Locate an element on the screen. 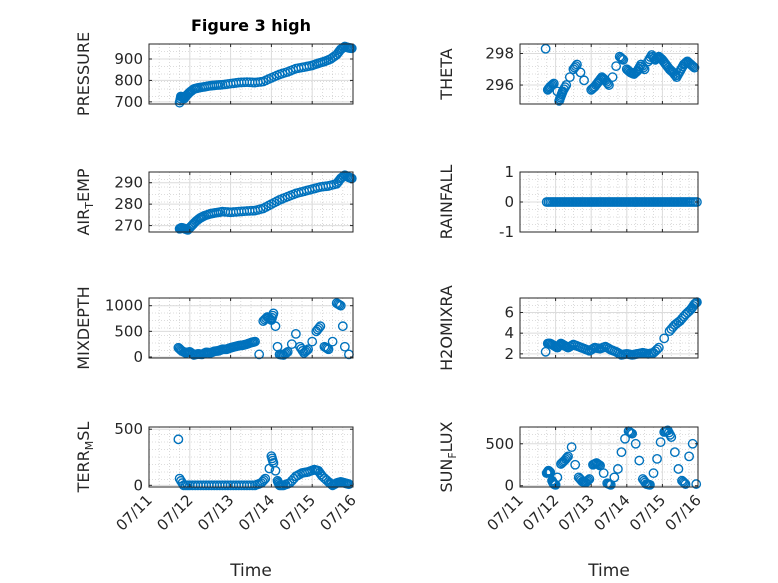  axes-h2omixra: 2 4 6 H2OMIXRA is located at coordinates (569, 328).